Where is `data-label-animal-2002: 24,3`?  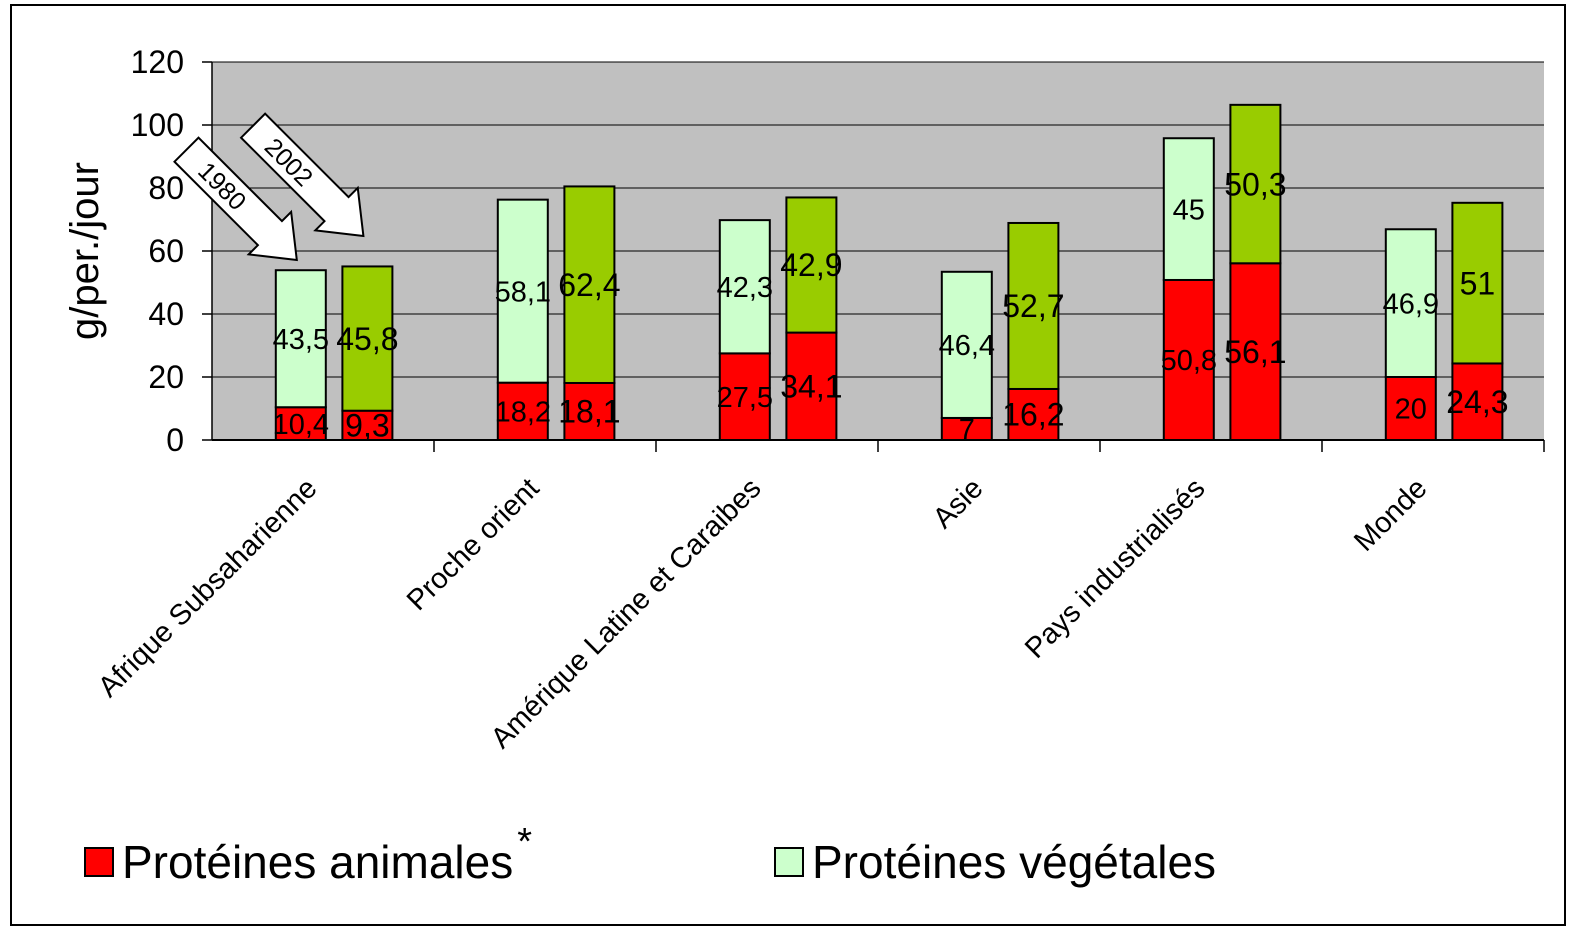 data-label-animal-2002: 24,3 is located at coordinates (1477, 402).